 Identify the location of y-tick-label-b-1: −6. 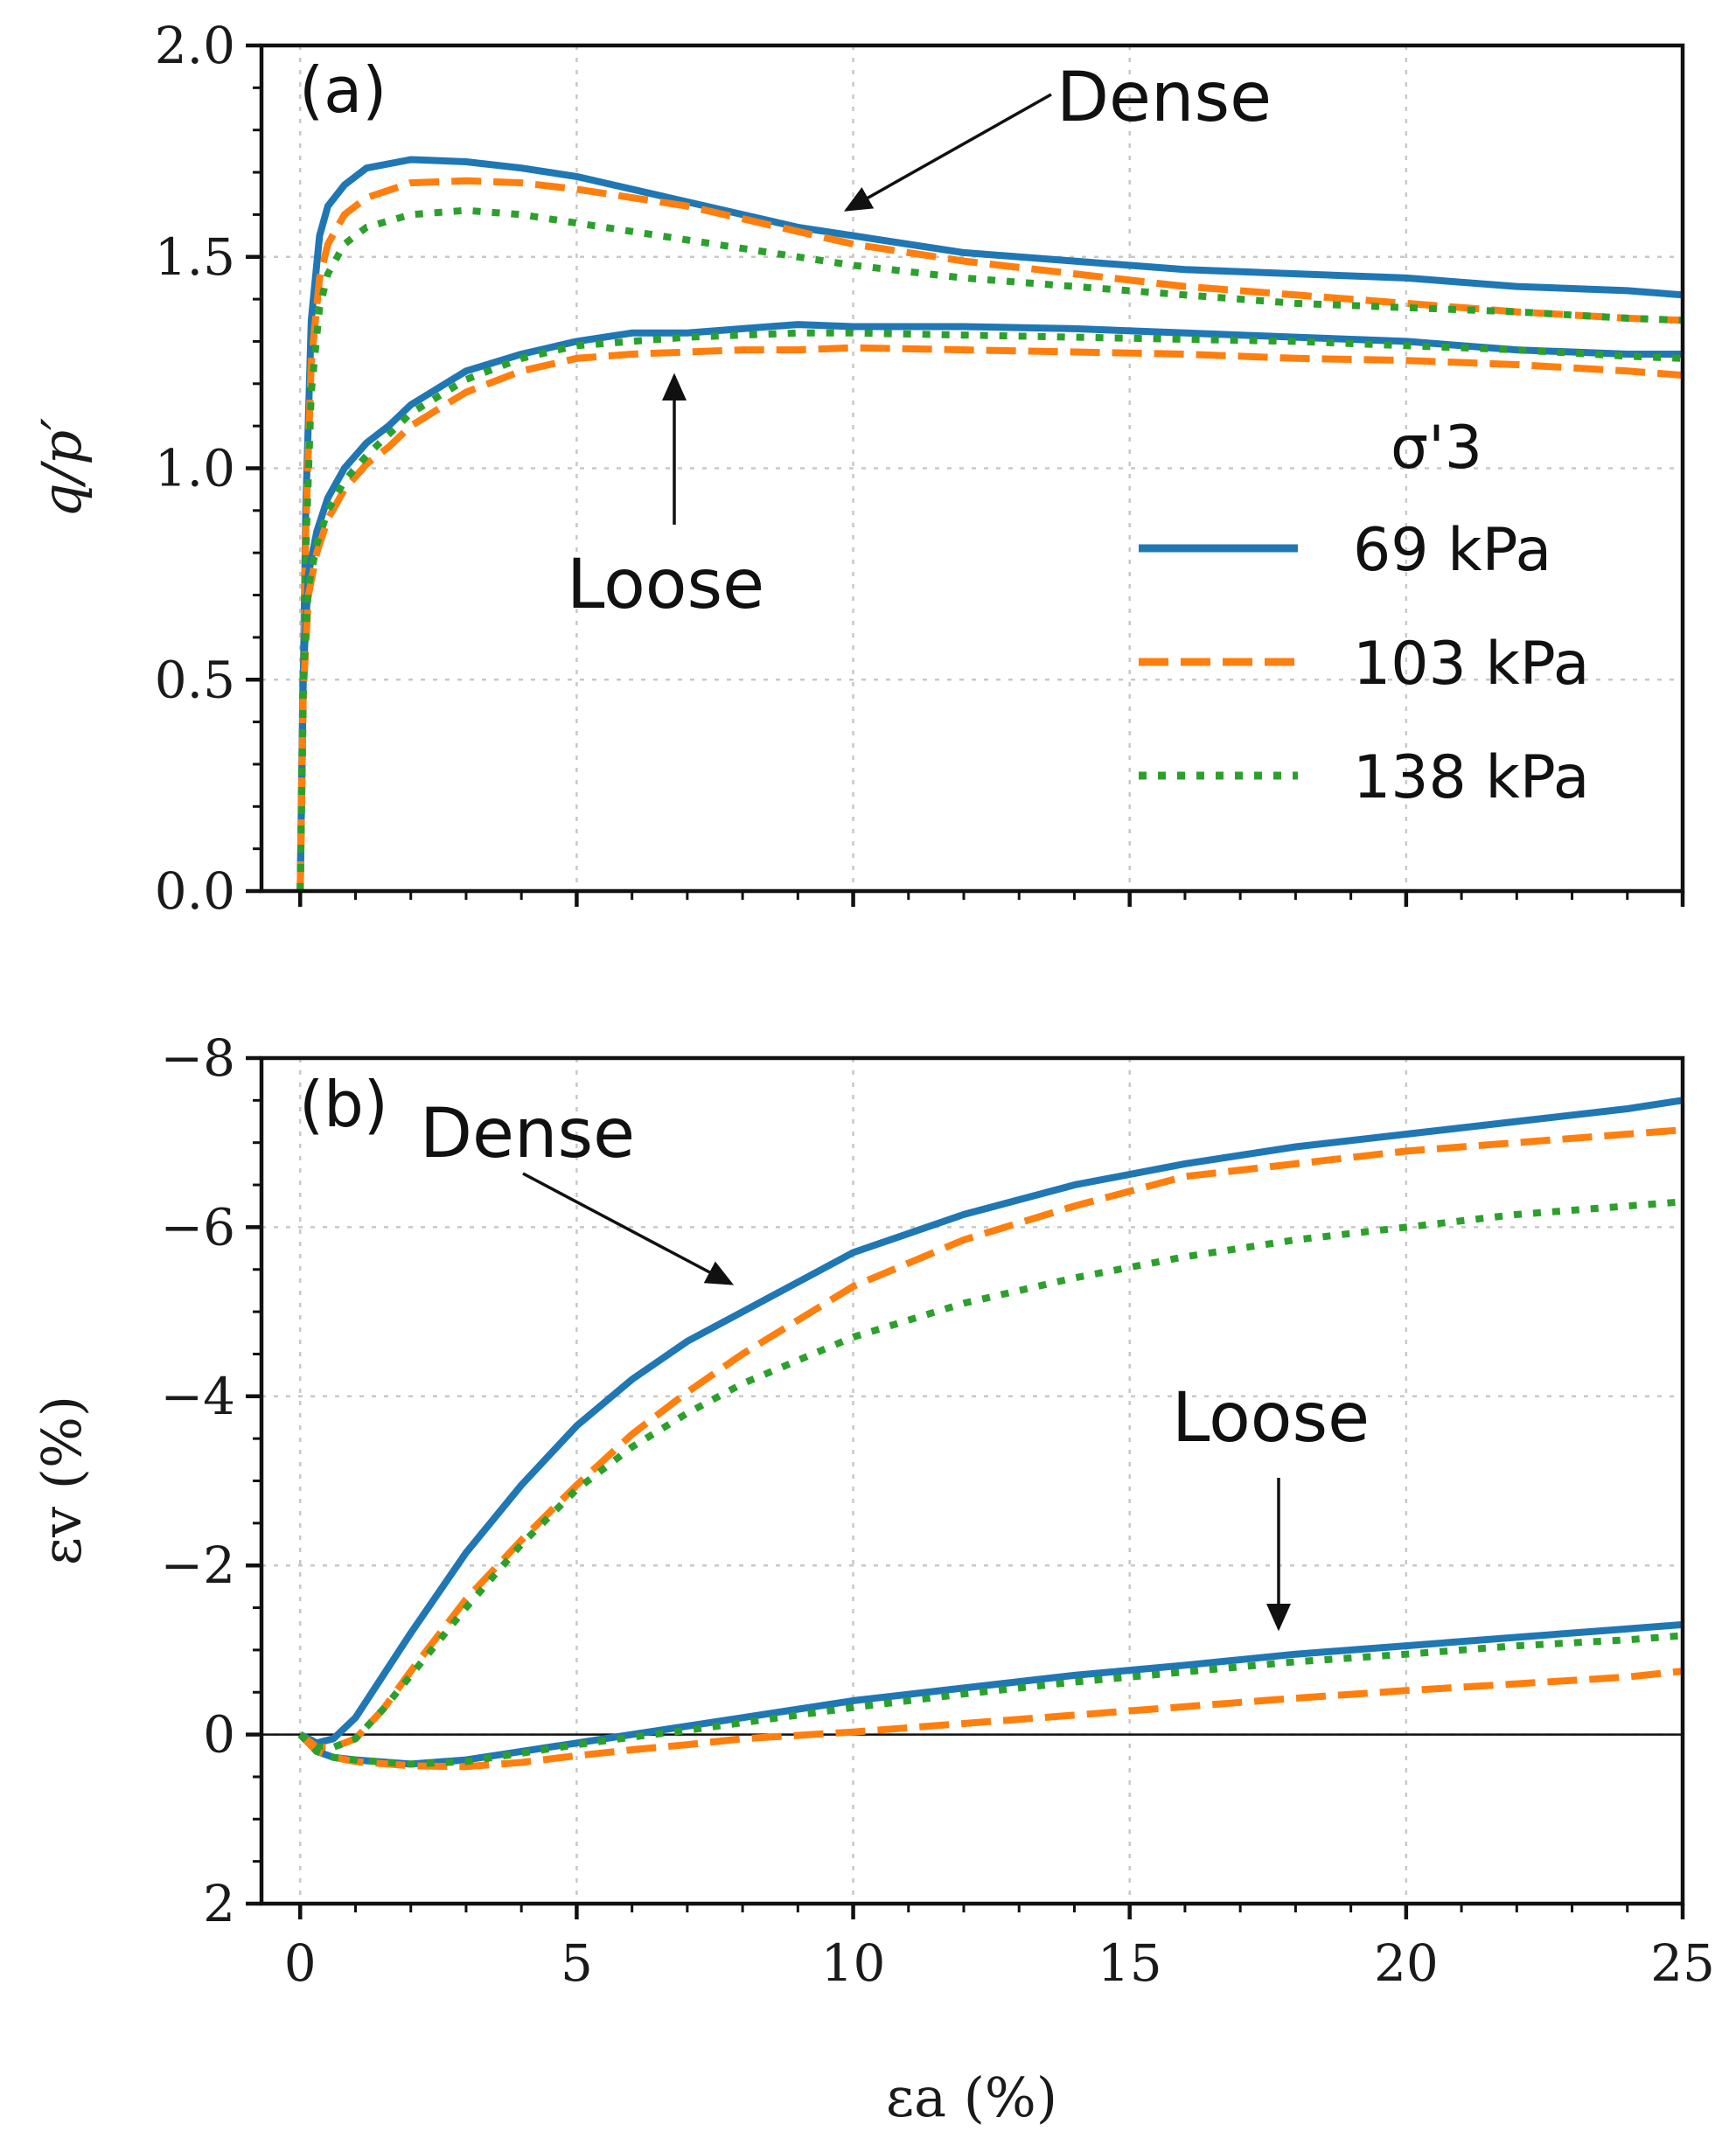
(198, 1227).